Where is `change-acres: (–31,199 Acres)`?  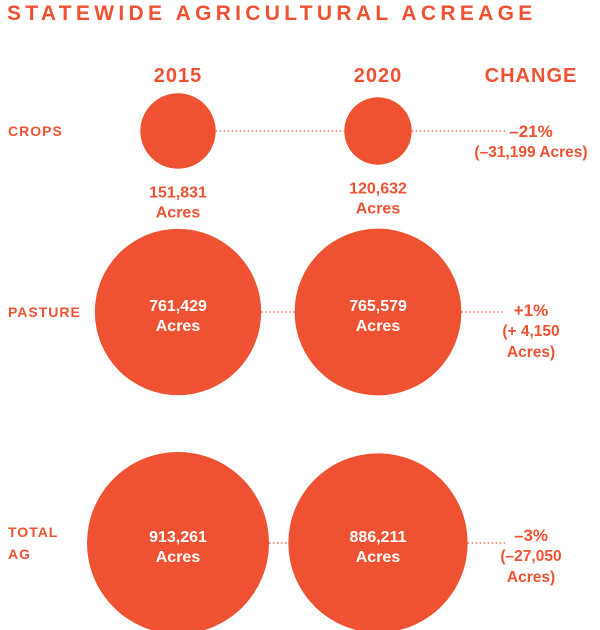
change-acres: (–31,199 Acres) is located at coordinates (531, 152).